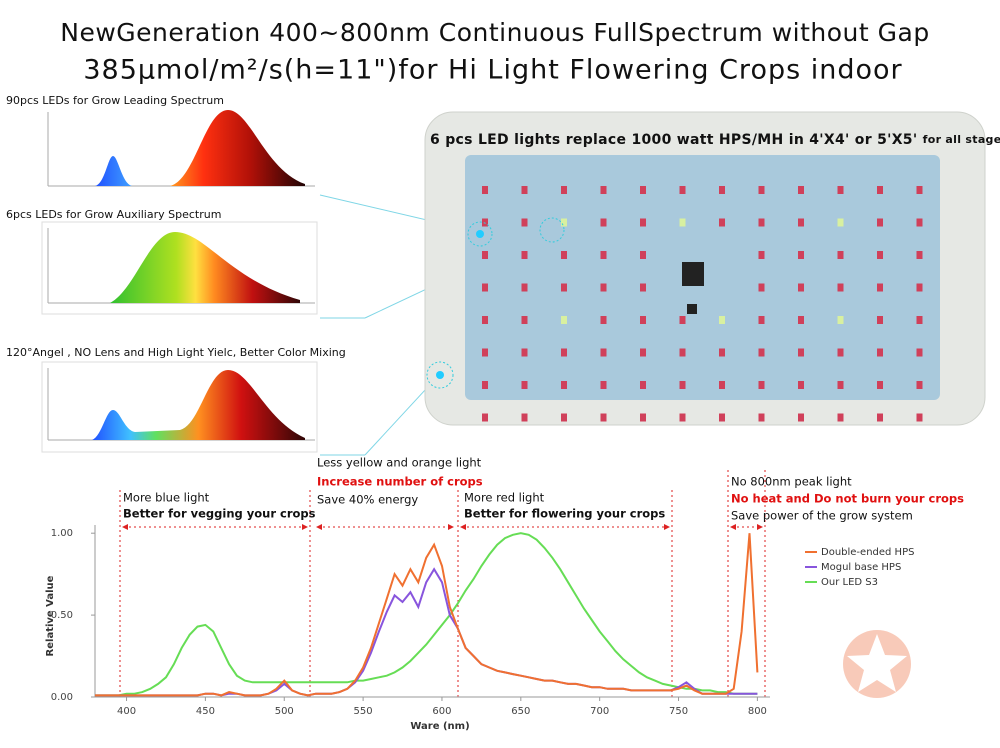 This screenshot has height=748, width=1000. Describe the element at coordinates (62, 615) in the screenshot. I see `y-tick-label: 0.50` at that location.